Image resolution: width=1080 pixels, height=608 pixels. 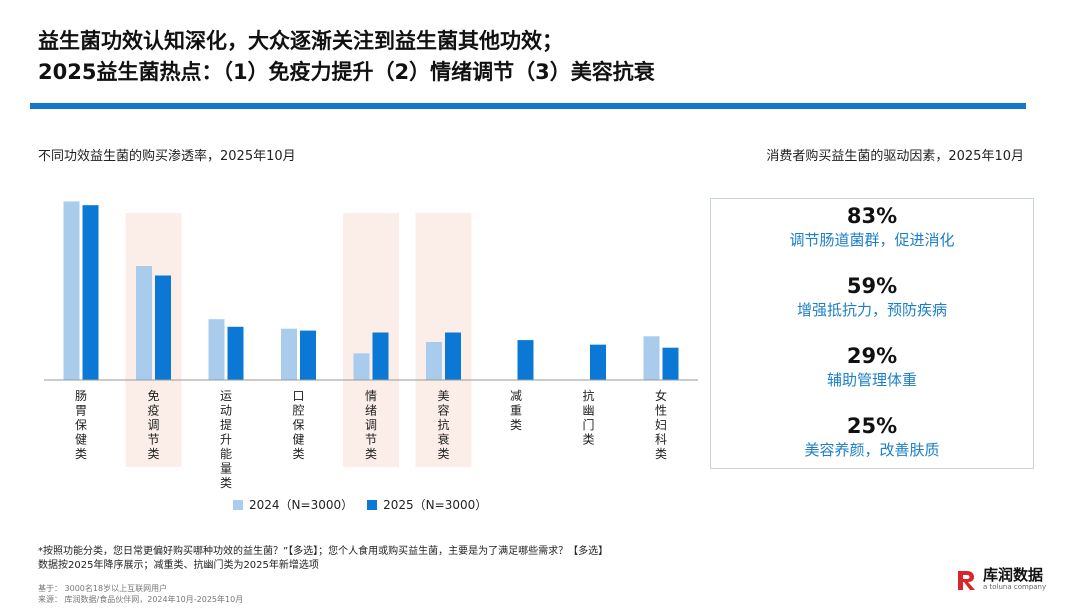 I want to click on driver-percent: 59%, so click(x=872, y=286).